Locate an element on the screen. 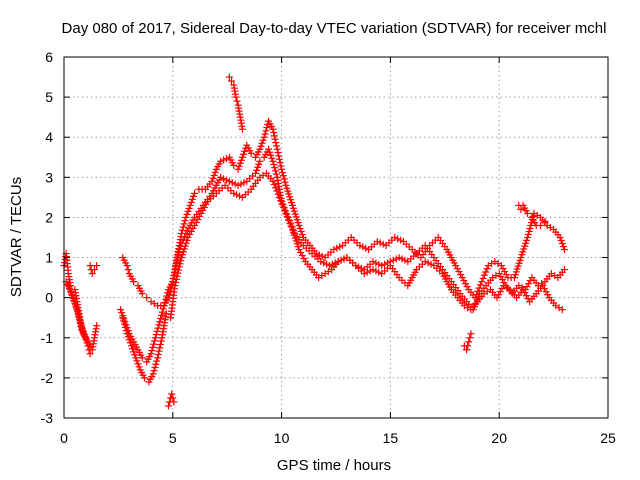 The image size is (640, 480). y-tick-label: -3 is located at coordinates (47, 418).